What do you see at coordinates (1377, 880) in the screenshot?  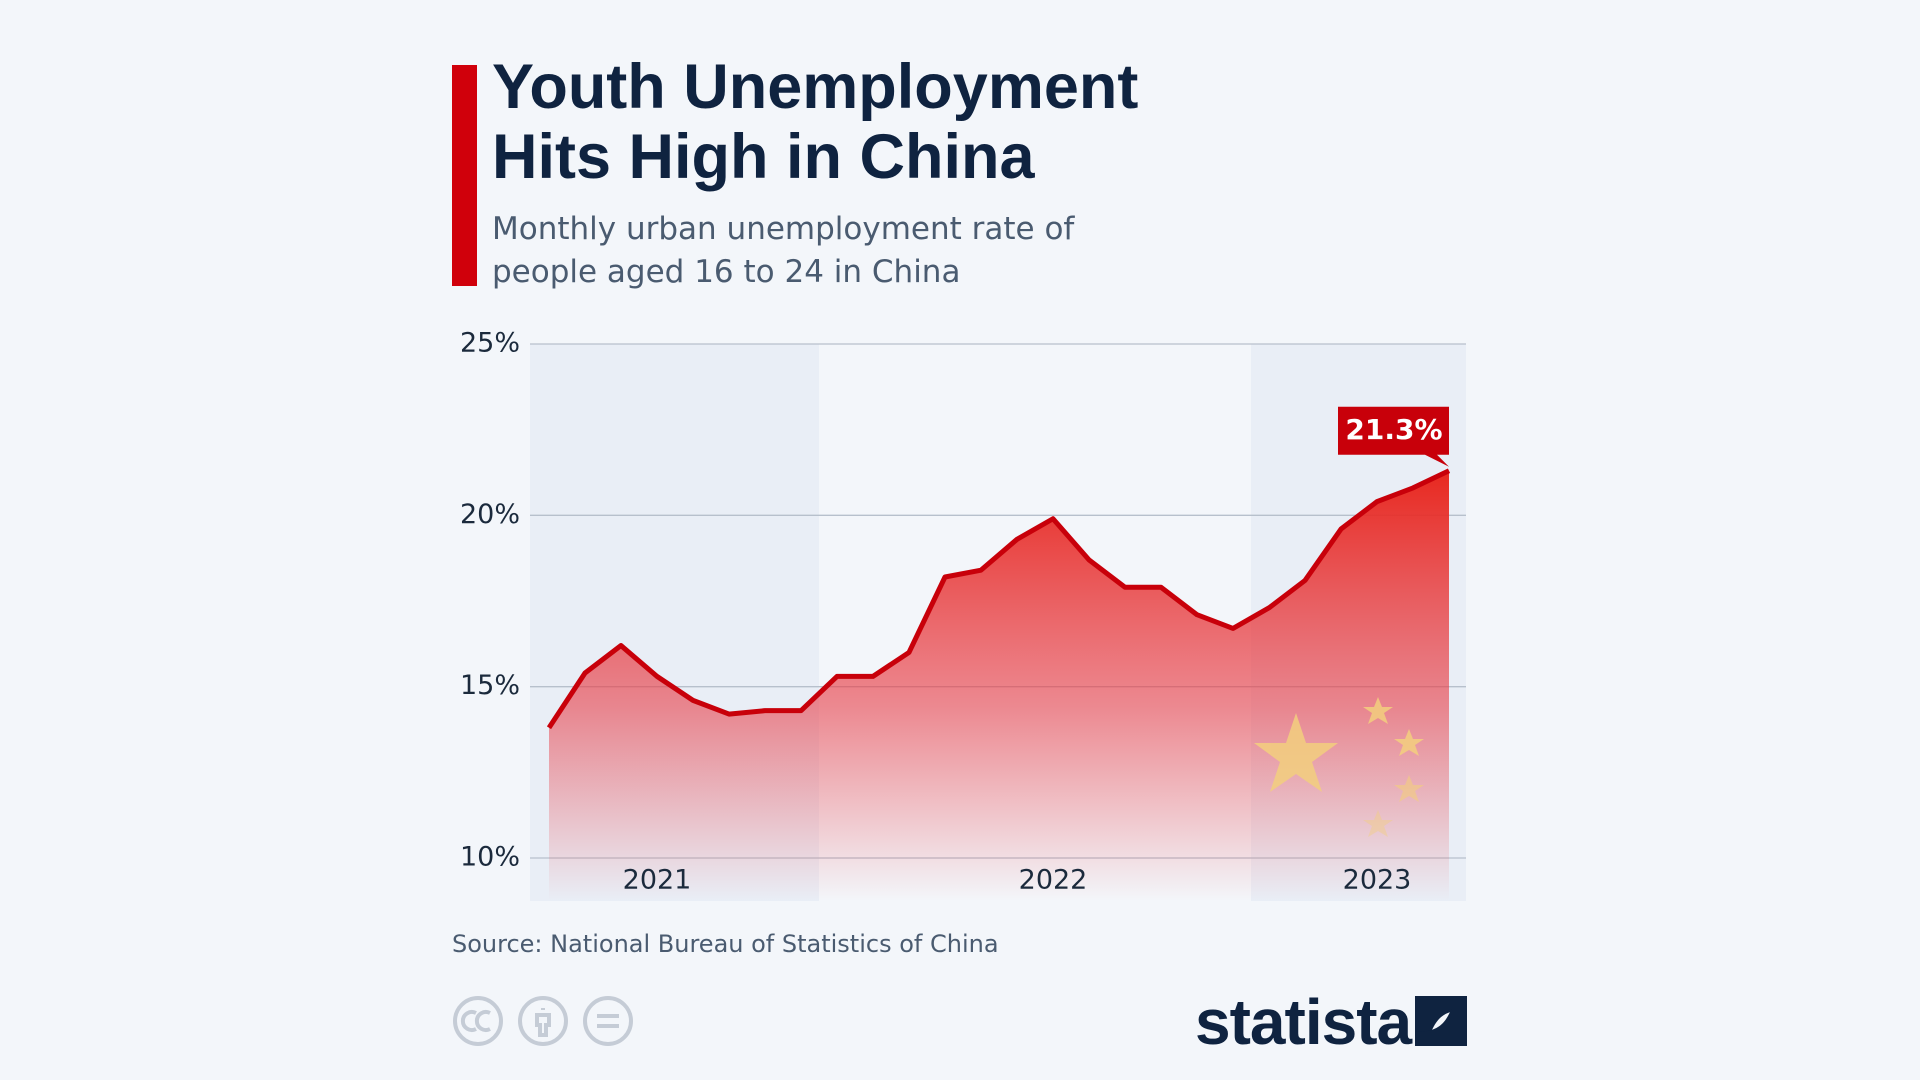 I see `x-tick-label: 2023` at bounding box center [1377, 880].